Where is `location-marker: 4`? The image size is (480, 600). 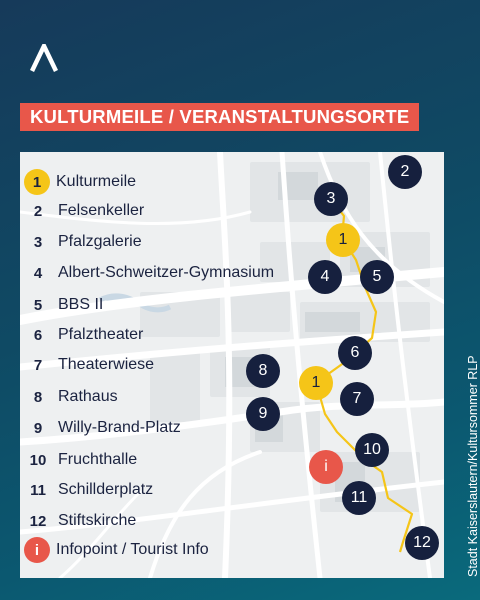 location-marker: 4 is located at coordinates (325, 277).